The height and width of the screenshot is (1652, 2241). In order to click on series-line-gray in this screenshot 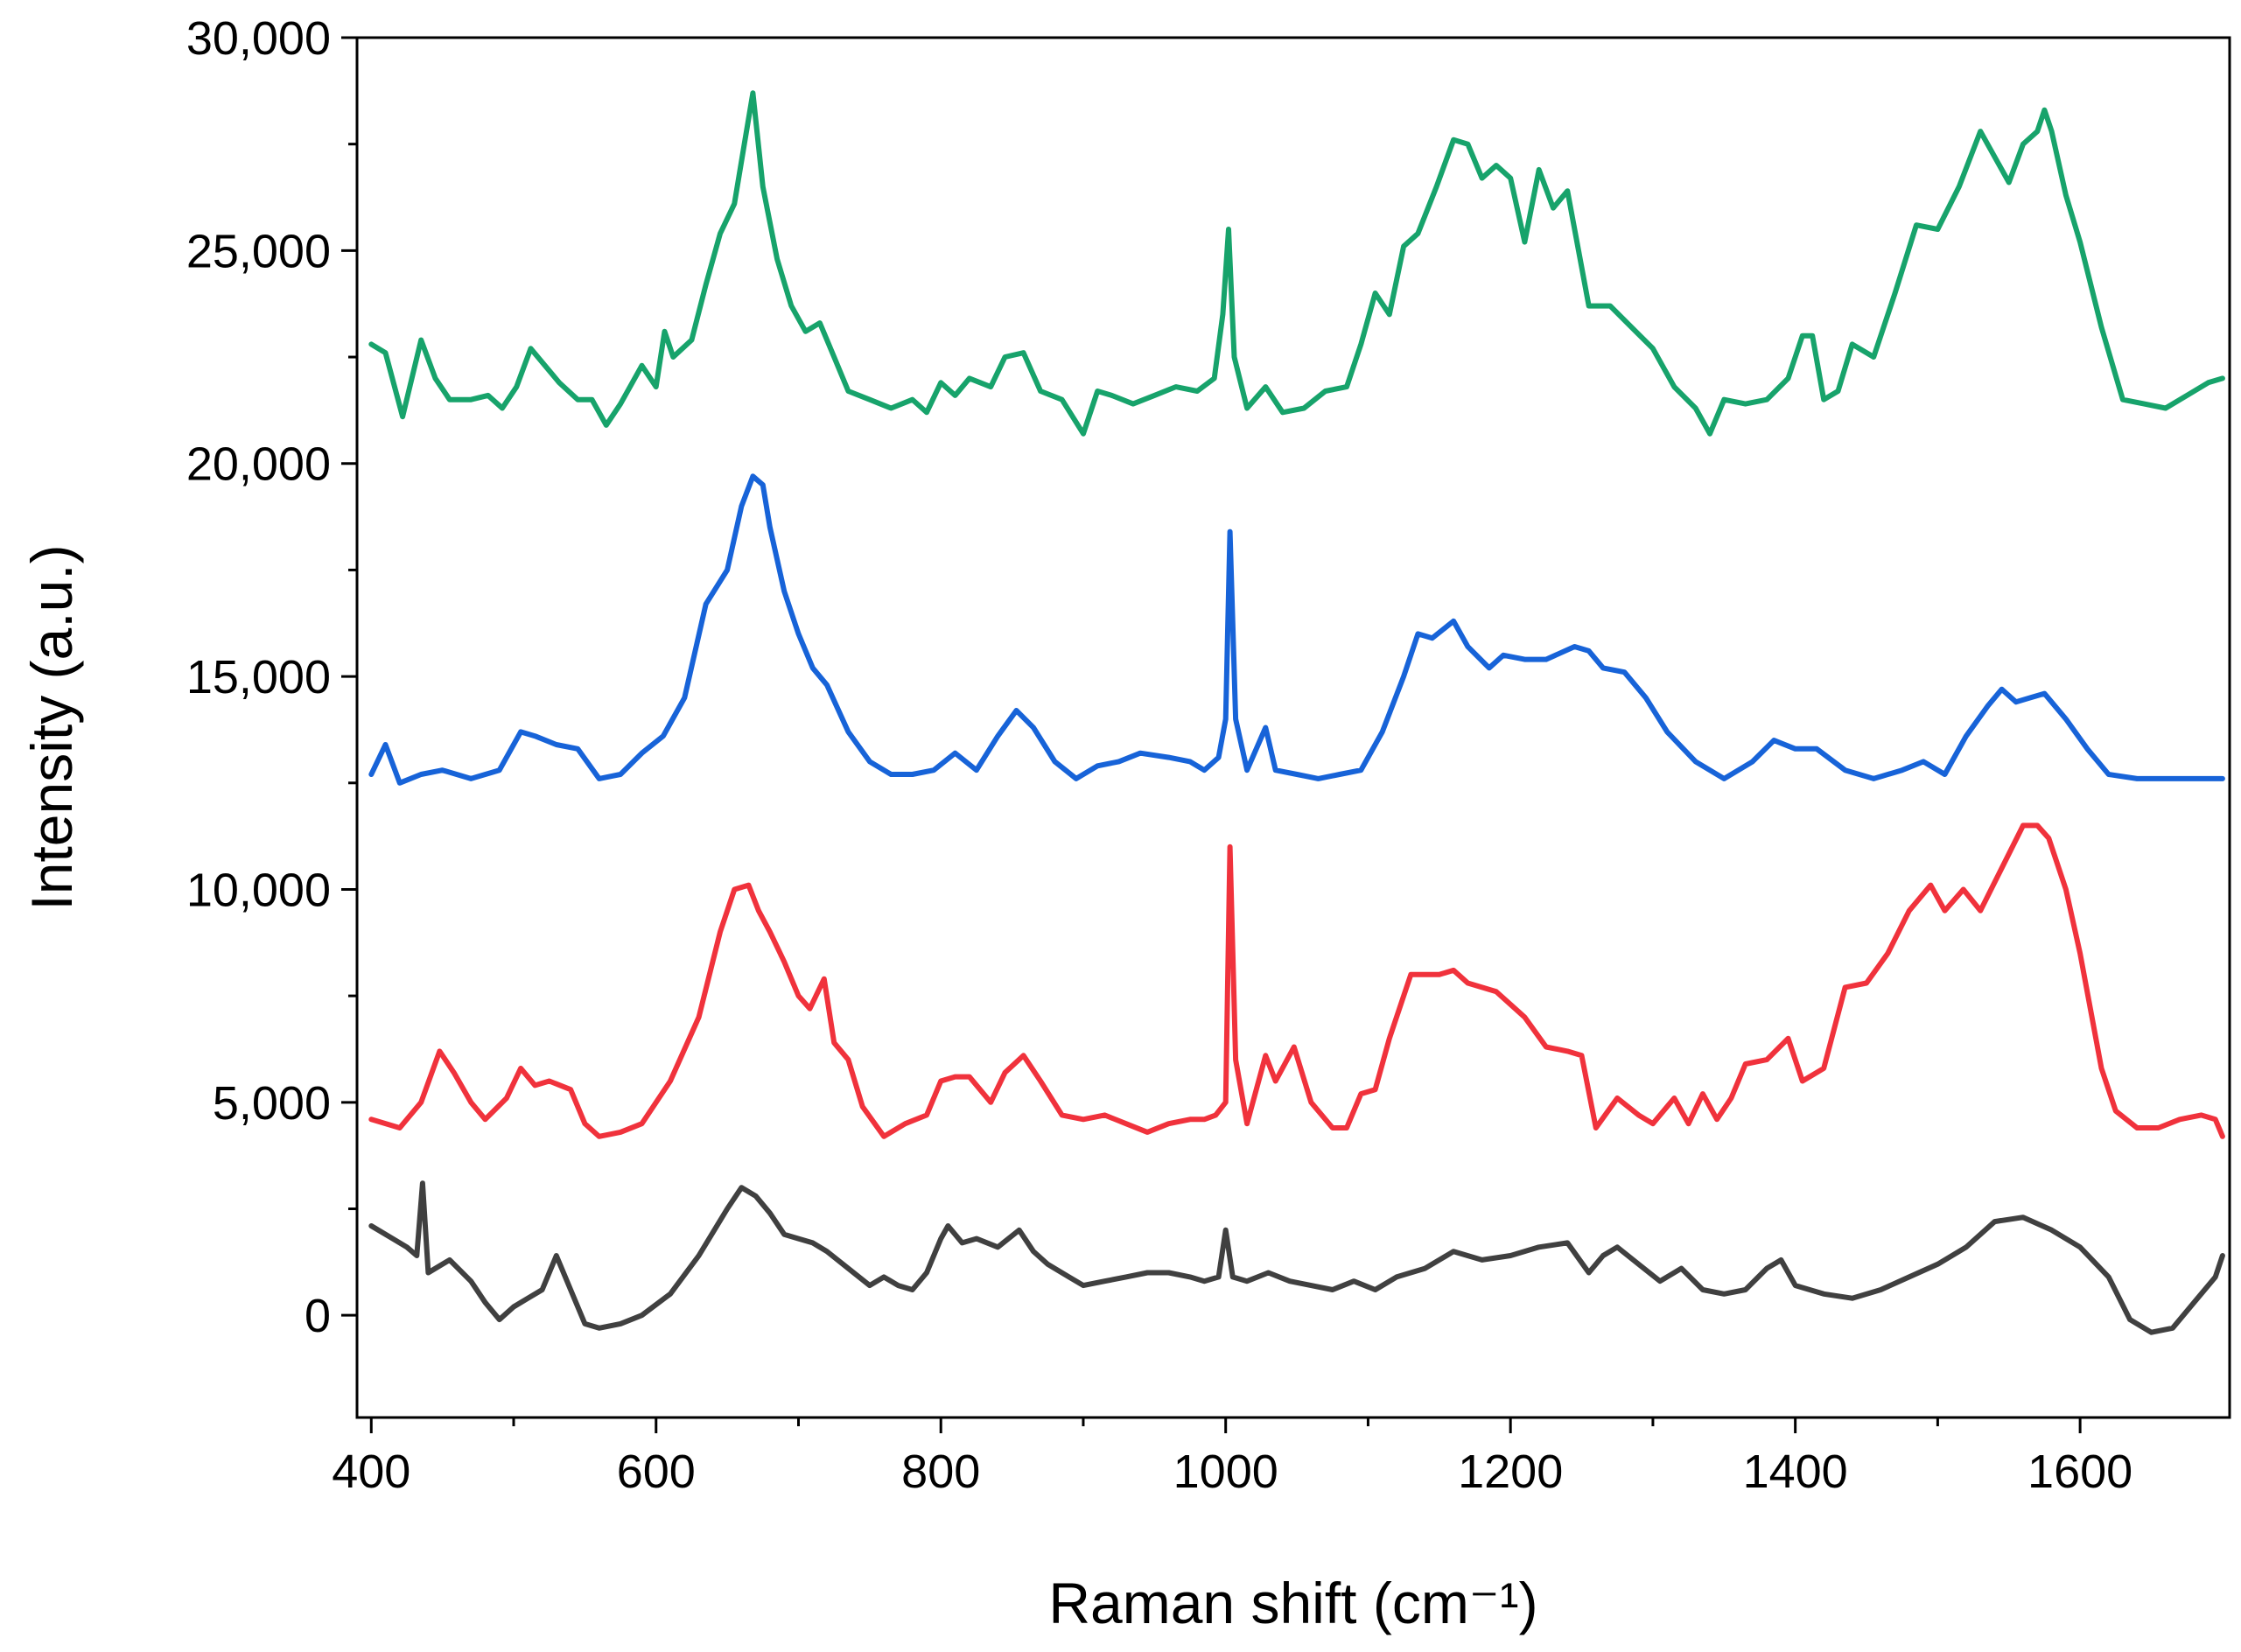, I will do `click(1296, 1257)`.